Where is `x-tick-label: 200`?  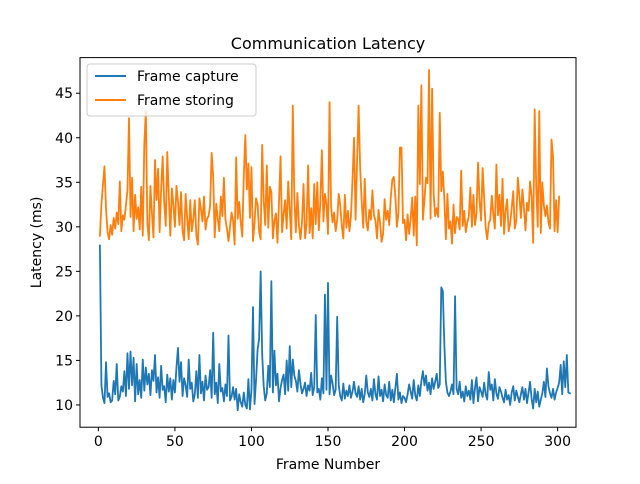
x-tick-label: 200 is located at coordinates (404, 442).